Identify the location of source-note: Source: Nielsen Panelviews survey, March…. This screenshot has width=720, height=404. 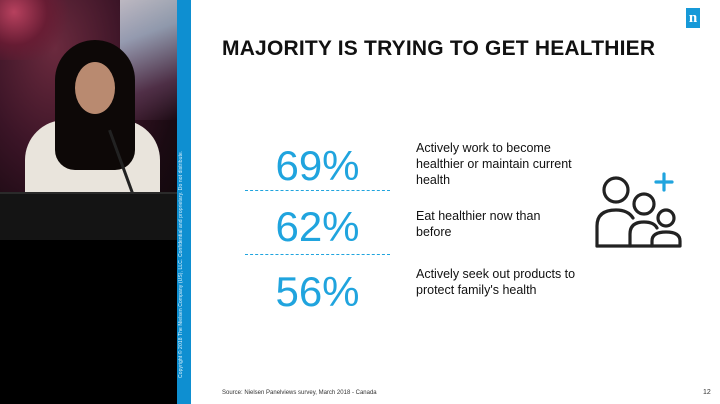
(299, 393).